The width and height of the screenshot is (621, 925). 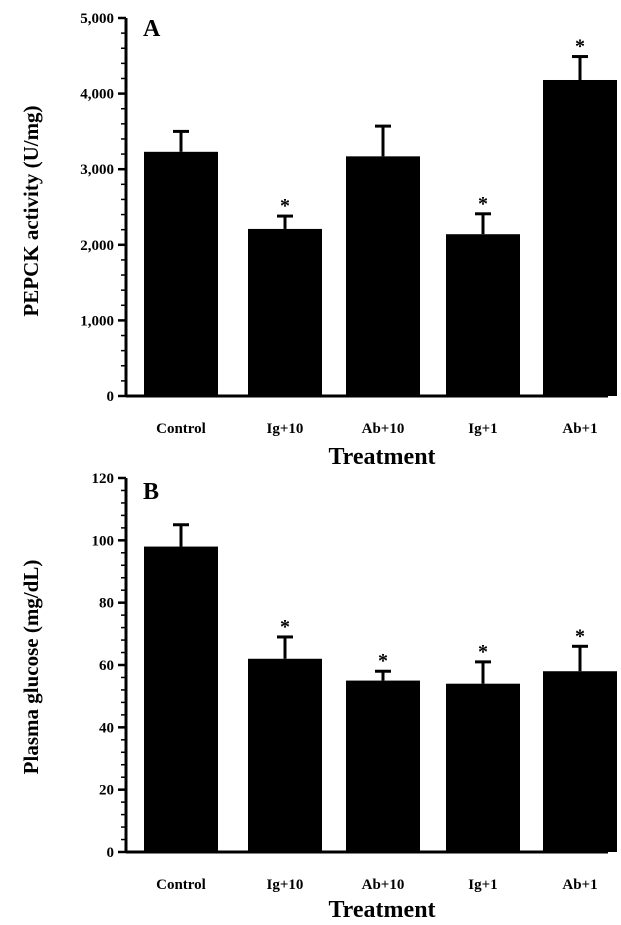 What do you see at coordinates (181, 273) in the screenshot?
I see `panel-a-bar-control` at bounding box center [181, 273].